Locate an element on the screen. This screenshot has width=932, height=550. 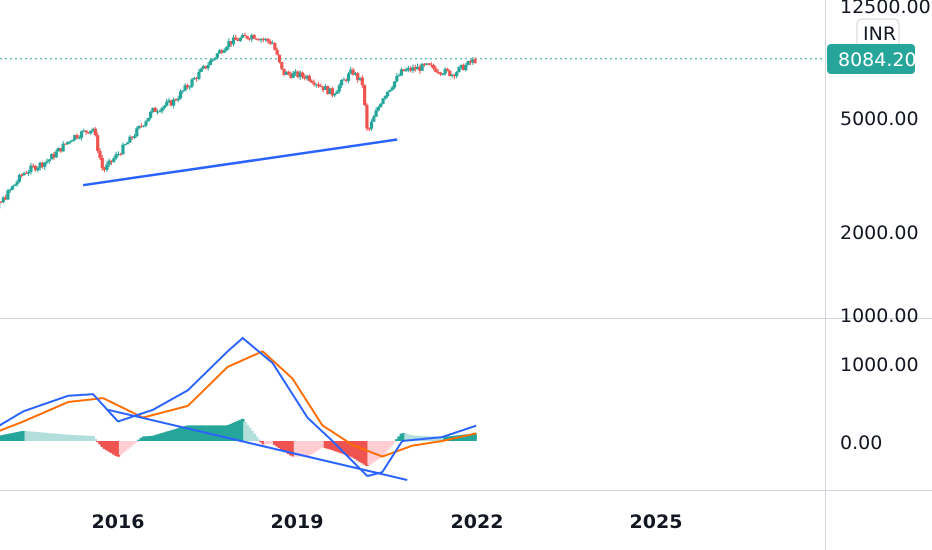
currency-badge: INR is located at coordinates (878, 33).